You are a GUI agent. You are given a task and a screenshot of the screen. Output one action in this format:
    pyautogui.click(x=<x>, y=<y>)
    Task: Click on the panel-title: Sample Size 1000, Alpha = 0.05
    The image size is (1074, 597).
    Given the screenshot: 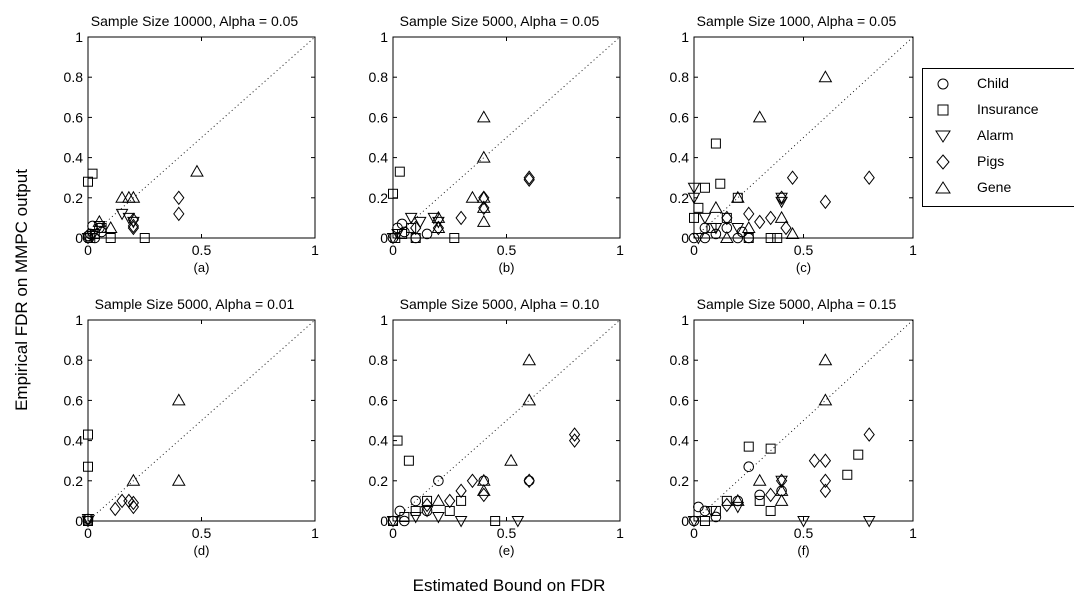 What is the action you would take?
    pyautogui.click(x=797, y=21)
    